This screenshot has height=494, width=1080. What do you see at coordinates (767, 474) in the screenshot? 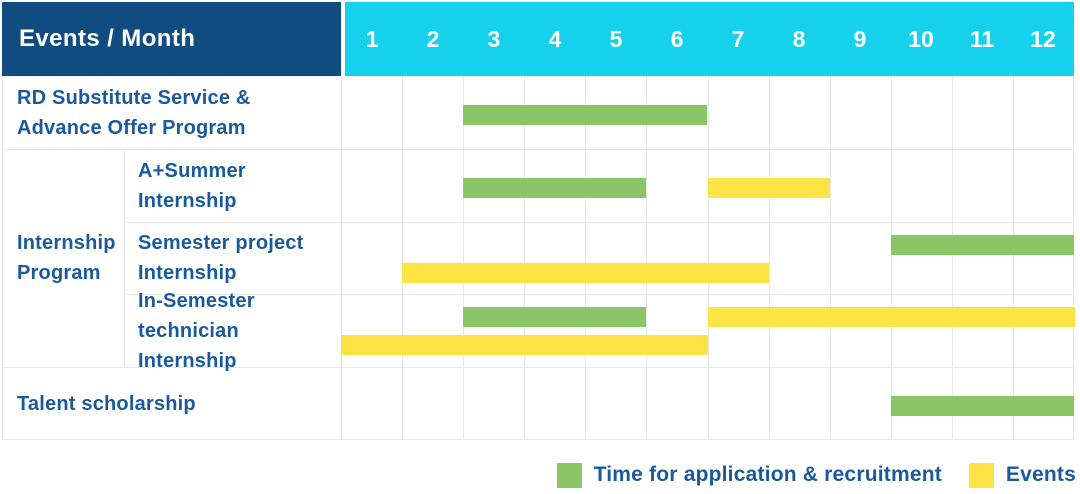
I see `legend-label-recruitment: Time for application & recruitment` at bounding box center [767, 474].